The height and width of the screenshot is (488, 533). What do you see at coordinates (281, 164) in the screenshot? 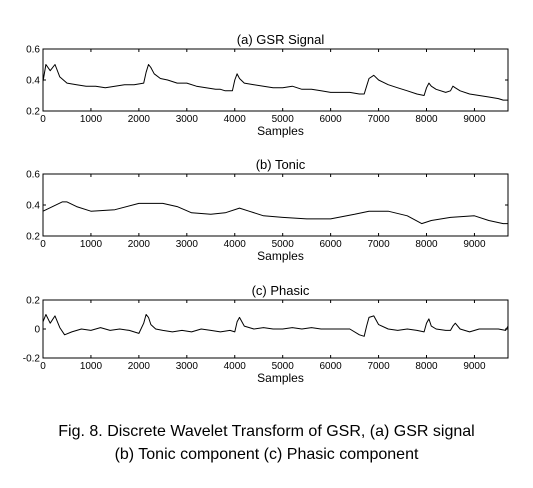
I see `chart-2-title: (b) Tonic` at bounding box center [281, 164].